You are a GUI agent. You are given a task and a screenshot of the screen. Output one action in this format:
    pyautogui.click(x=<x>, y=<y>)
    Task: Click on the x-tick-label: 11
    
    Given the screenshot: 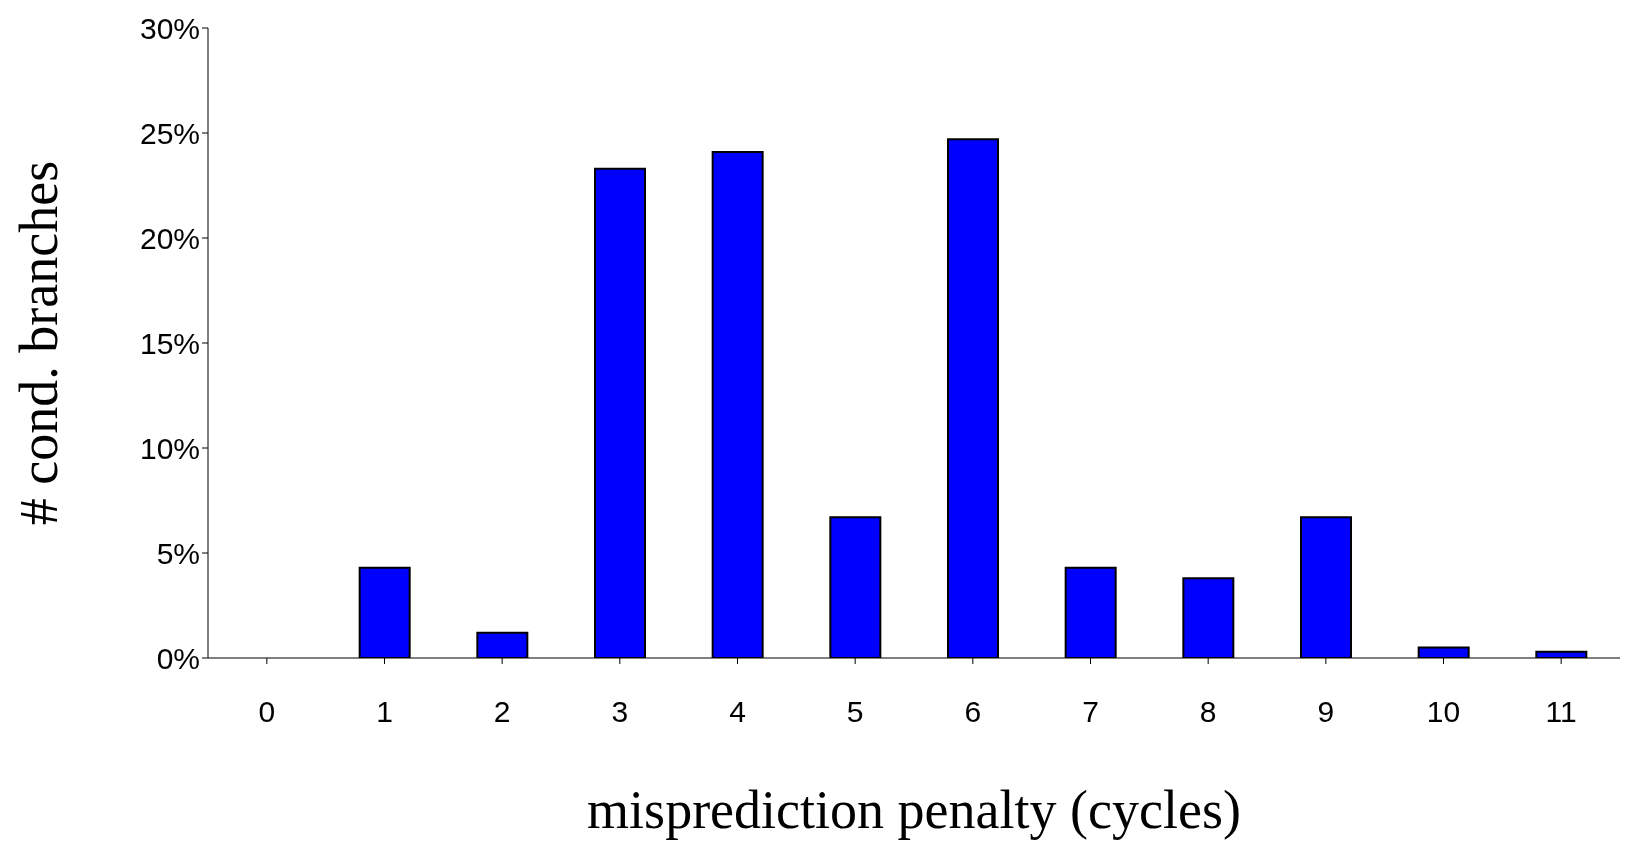 What is the action you would take?
    pyautogui.click(x=1561, y=712)
    